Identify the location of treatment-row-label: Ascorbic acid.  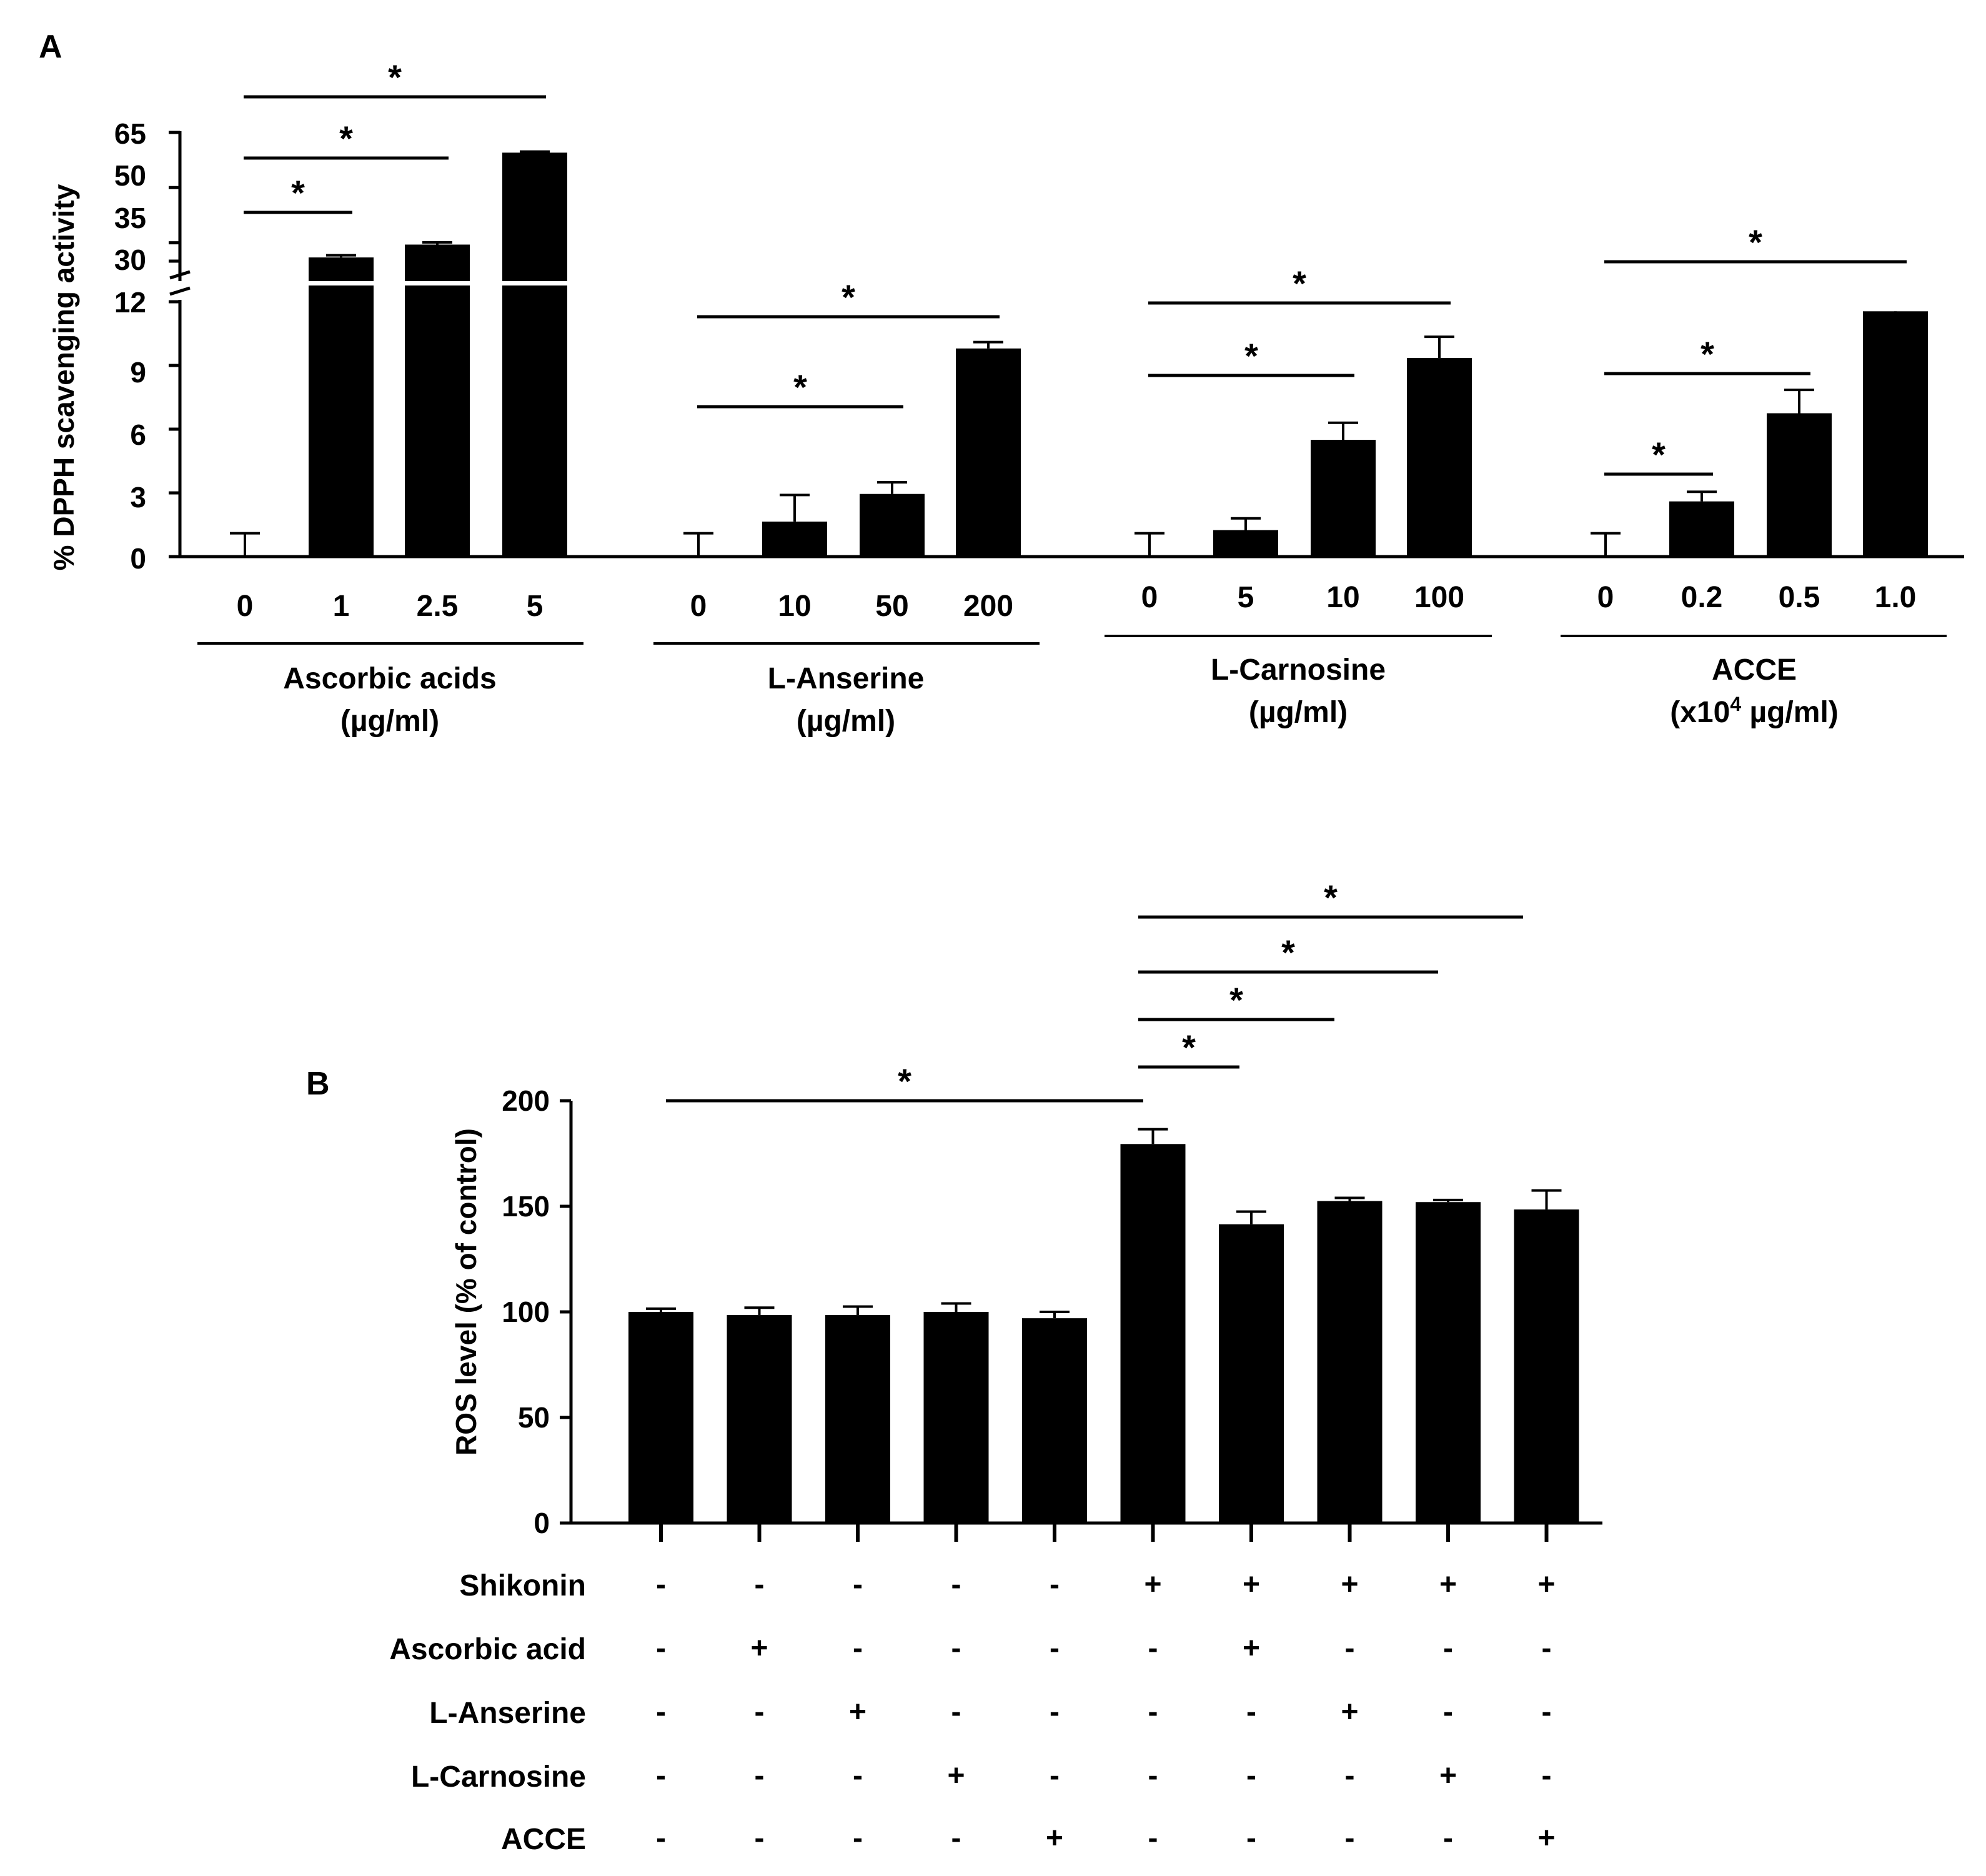
(487, 1650).